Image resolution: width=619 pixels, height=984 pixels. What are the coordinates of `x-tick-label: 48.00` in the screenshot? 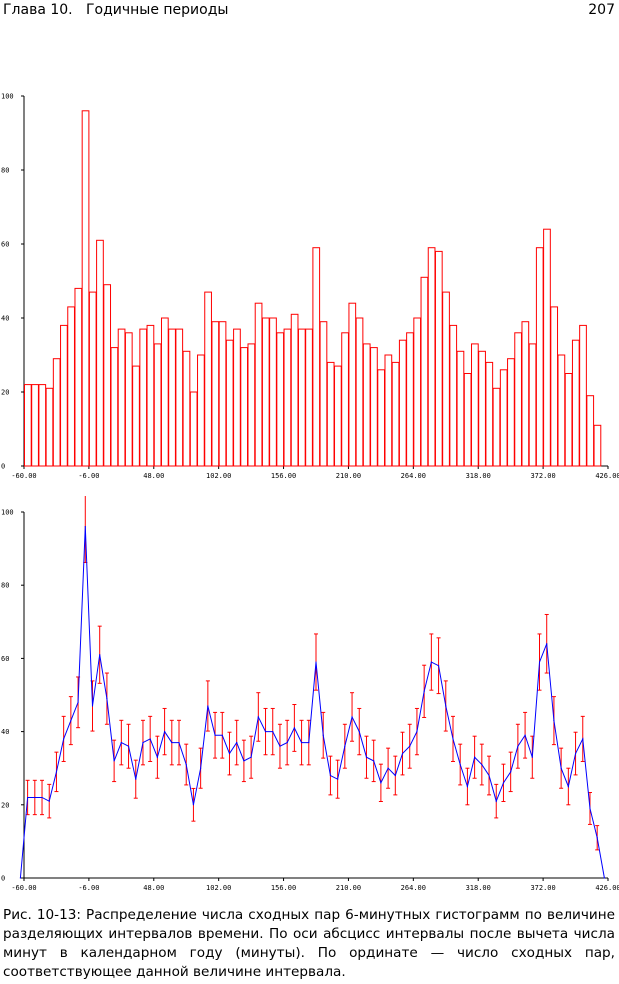 It's located at (153, 888).